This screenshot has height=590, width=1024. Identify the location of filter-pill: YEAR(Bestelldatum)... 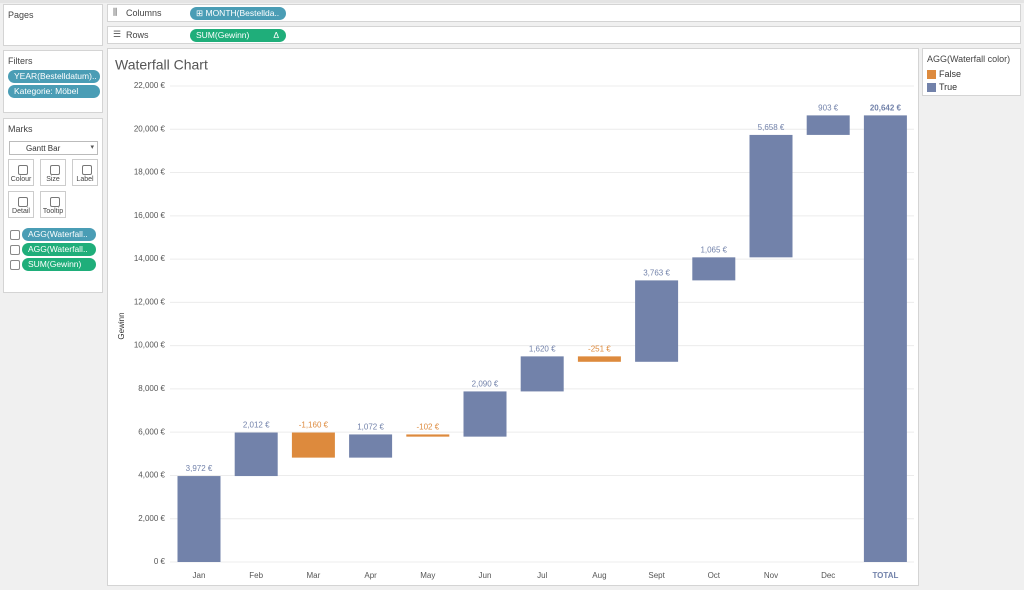
(54, 76).